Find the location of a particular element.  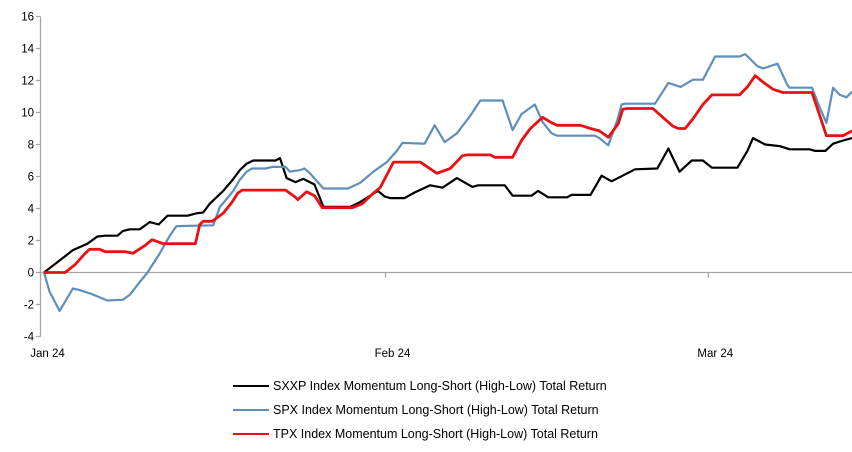

y-axis-tick-label: 2 is located at coordinates (31, 242).